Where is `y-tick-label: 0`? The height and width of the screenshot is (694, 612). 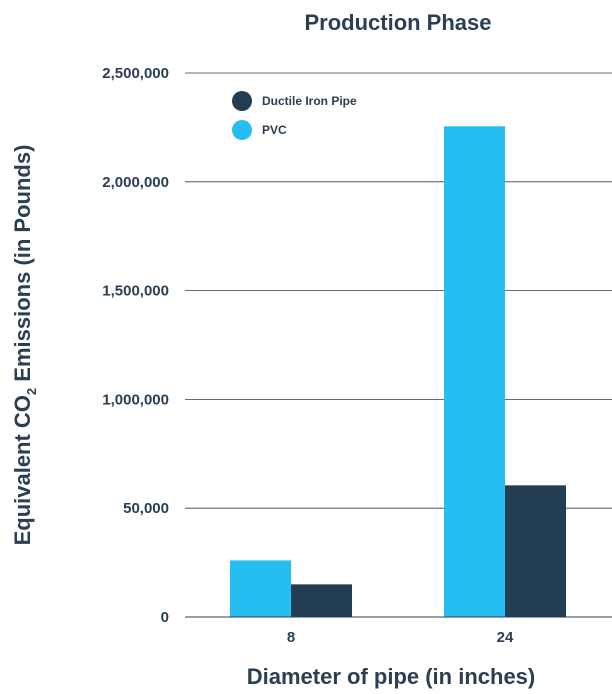 y-tick-label: 0 is located at coordinates (165, 617).